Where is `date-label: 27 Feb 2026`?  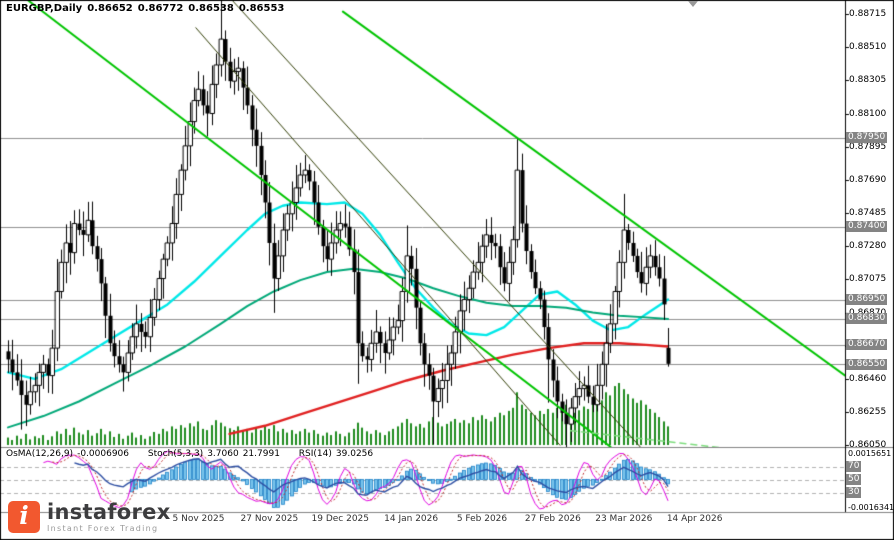
date-label: 27 Feb 2026 is located at coordinates (552, 519).